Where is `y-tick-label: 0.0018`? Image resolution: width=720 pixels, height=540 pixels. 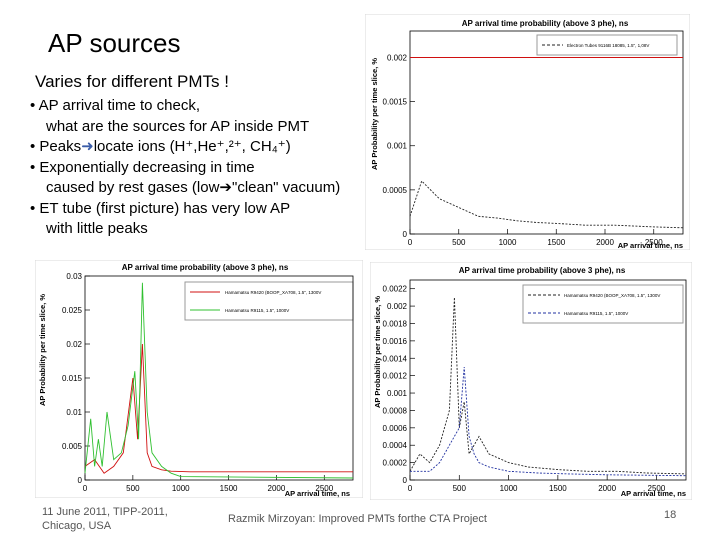
y-tick-label: 0.0018 is located at coordinates (395, 323).